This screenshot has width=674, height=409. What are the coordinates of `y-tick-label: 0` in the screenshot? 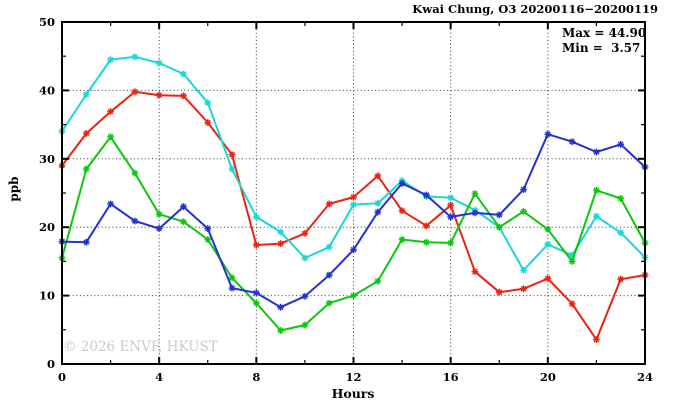 It's located at (51, 364).